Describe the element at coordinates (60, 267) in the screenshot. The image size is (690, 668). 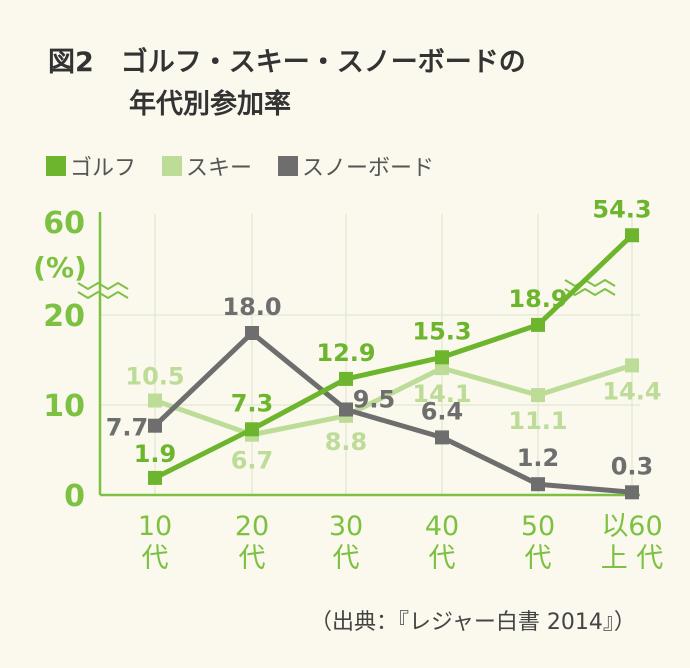
I see `y-unit-label: (%)` at that location.